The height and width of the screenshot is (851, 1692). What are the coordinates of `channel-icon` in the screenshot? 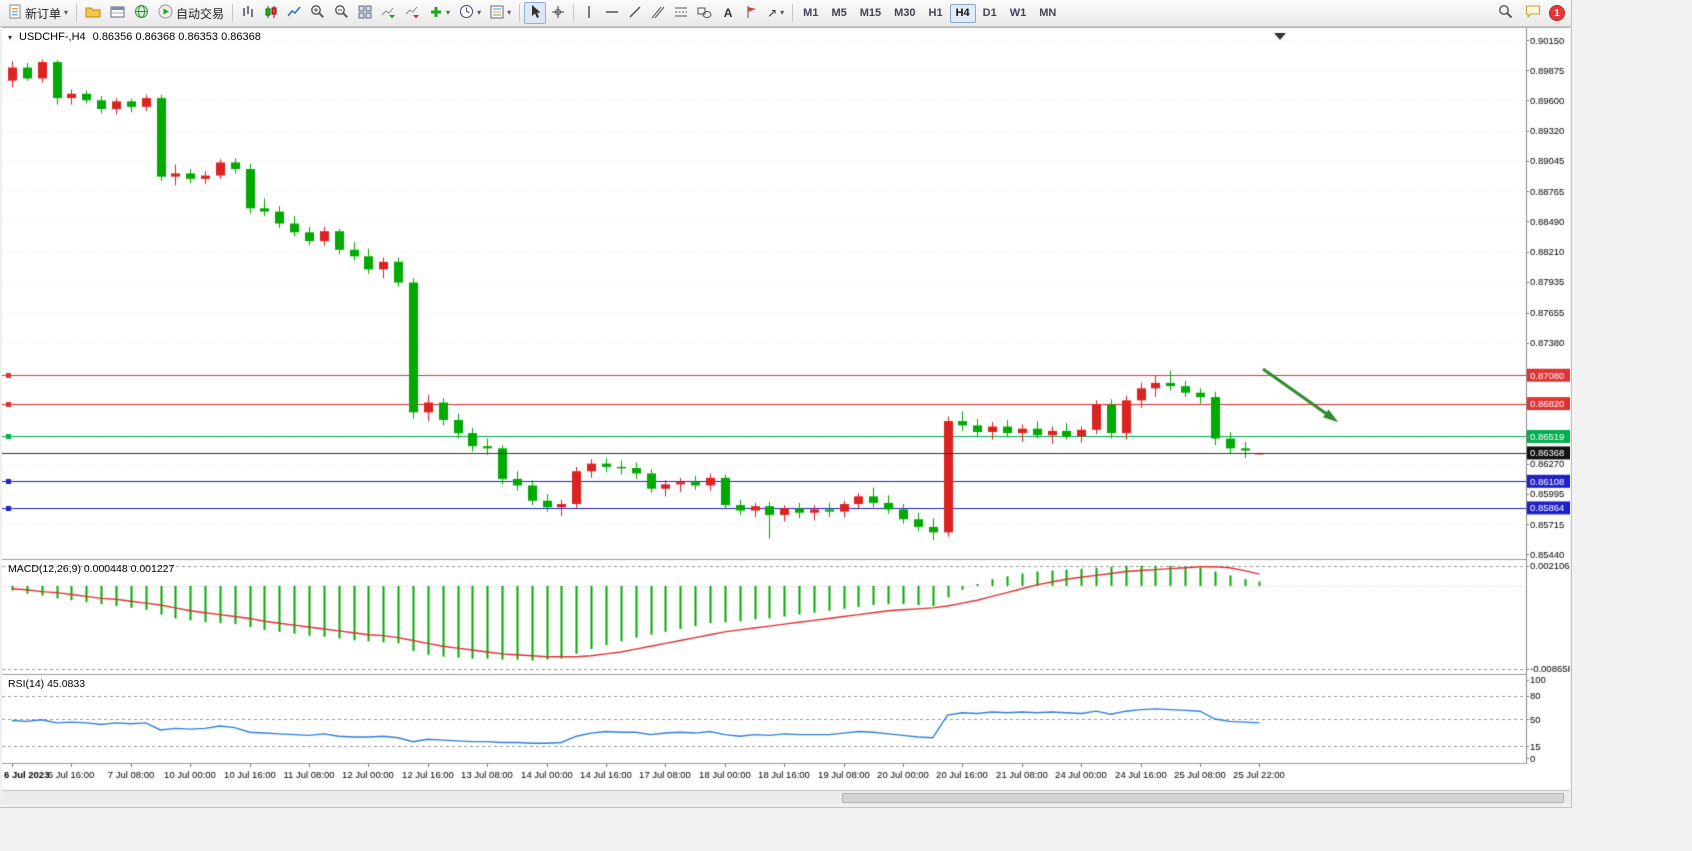 It's located at (658, 13).